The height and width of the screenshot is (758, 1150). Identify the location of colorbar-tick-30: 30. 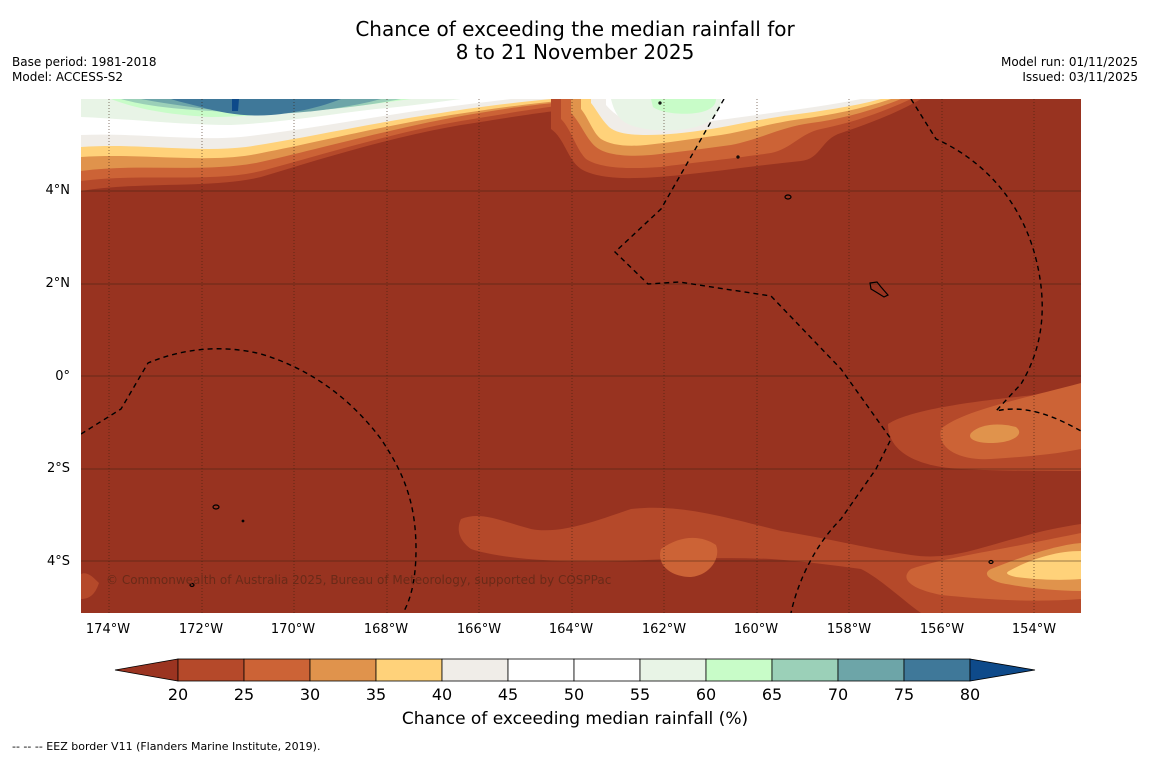
(310, 694).